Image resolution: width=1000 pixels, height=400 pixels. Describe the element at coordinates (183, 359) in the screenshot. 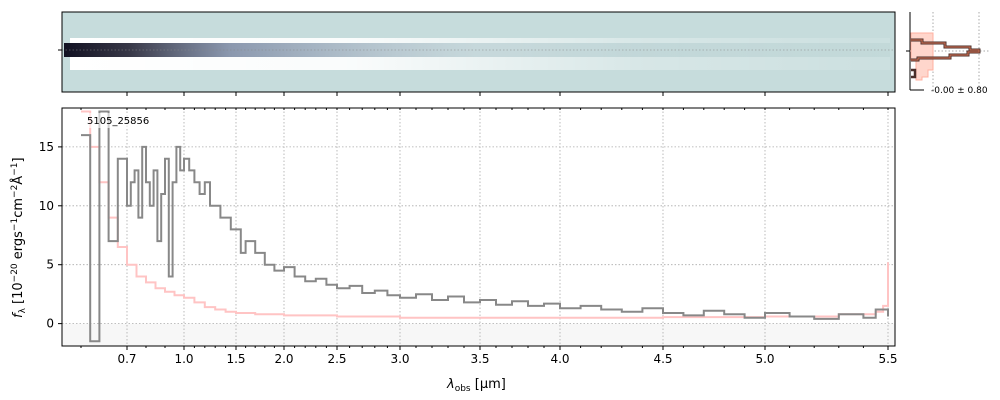

I see `x-tick-label: 1.0` at that location.